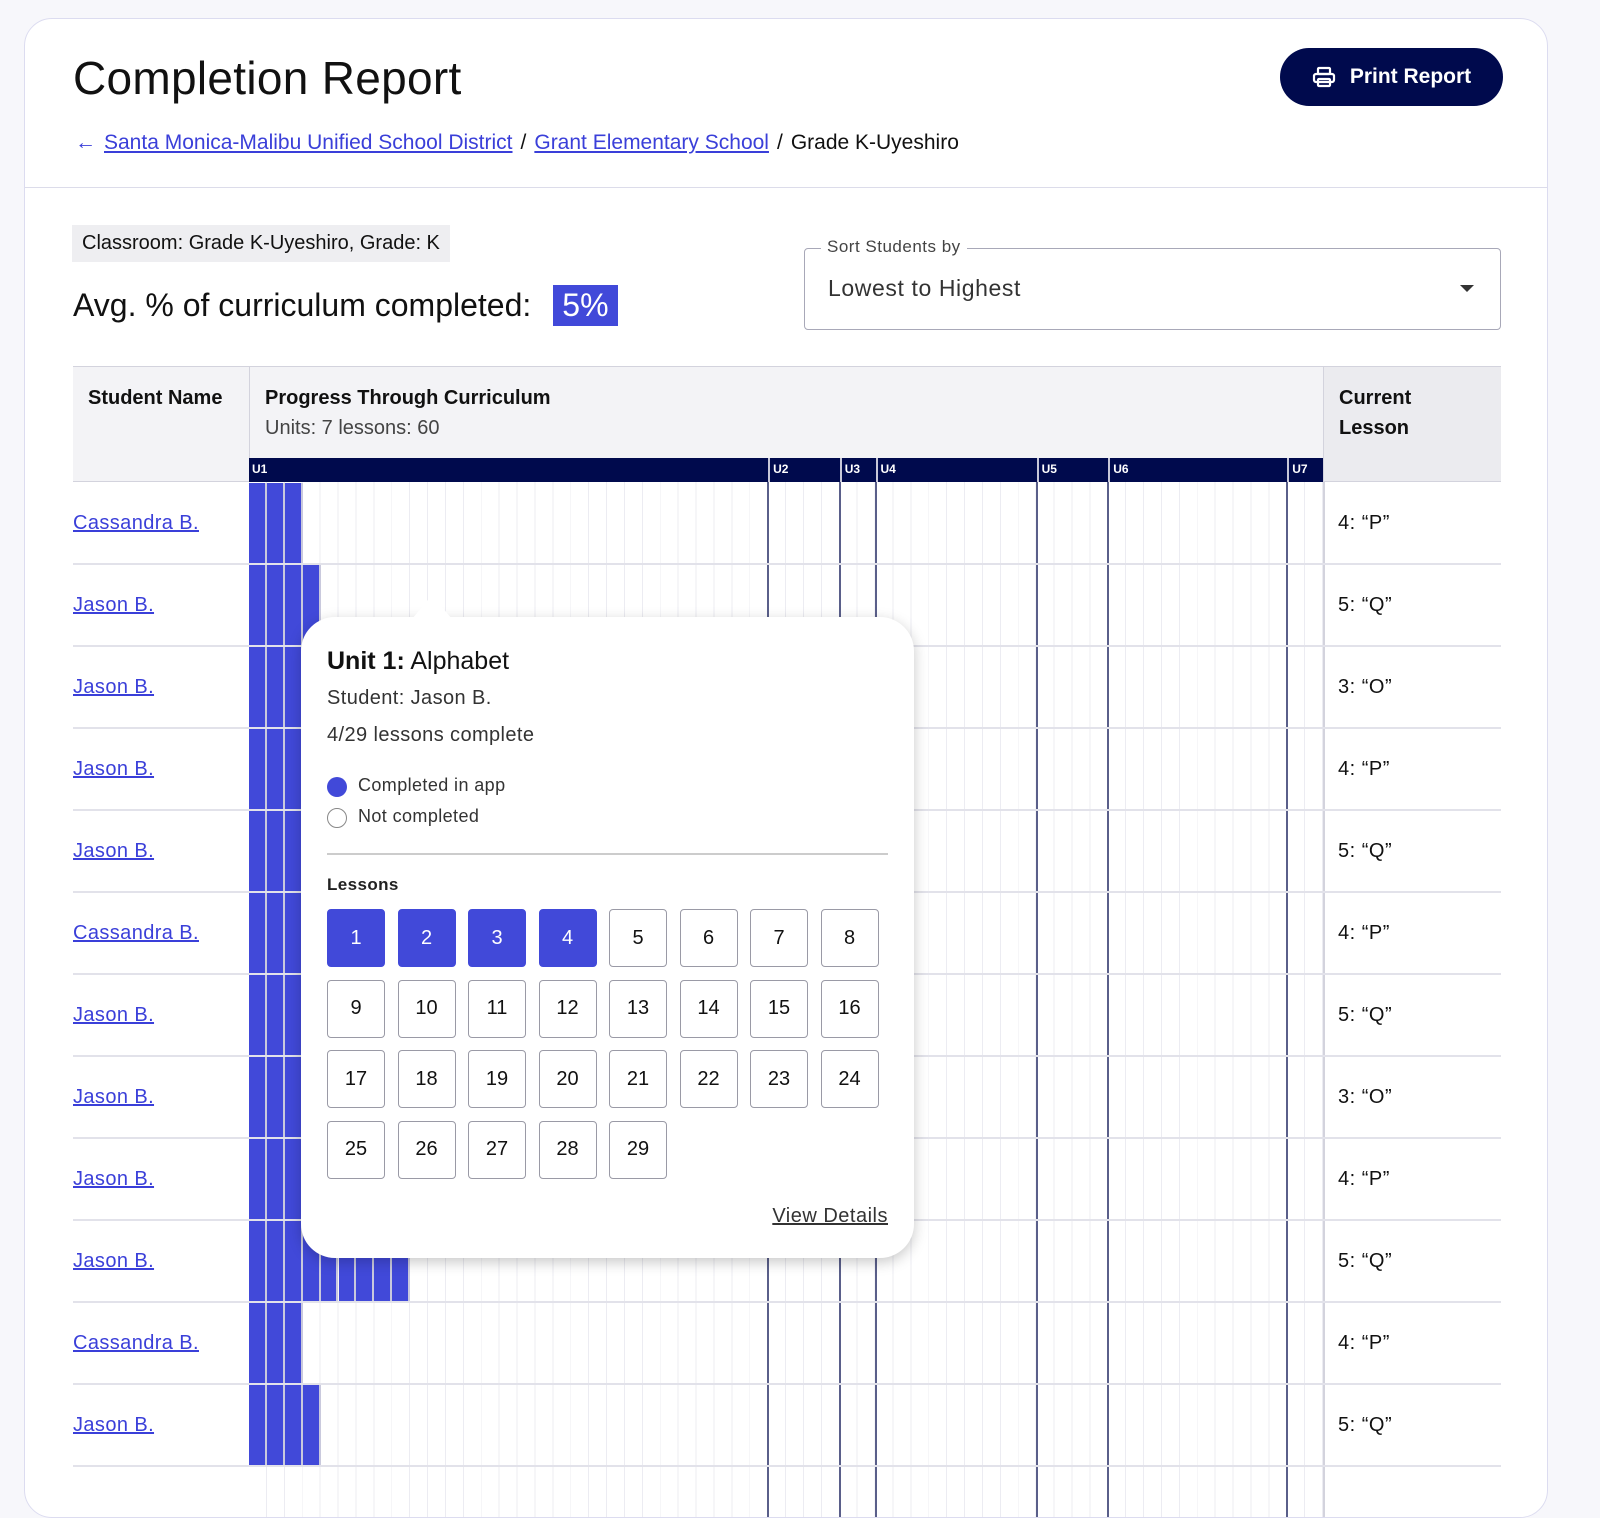  I want to click on lesson-button-2: 2, so click(426, 938).